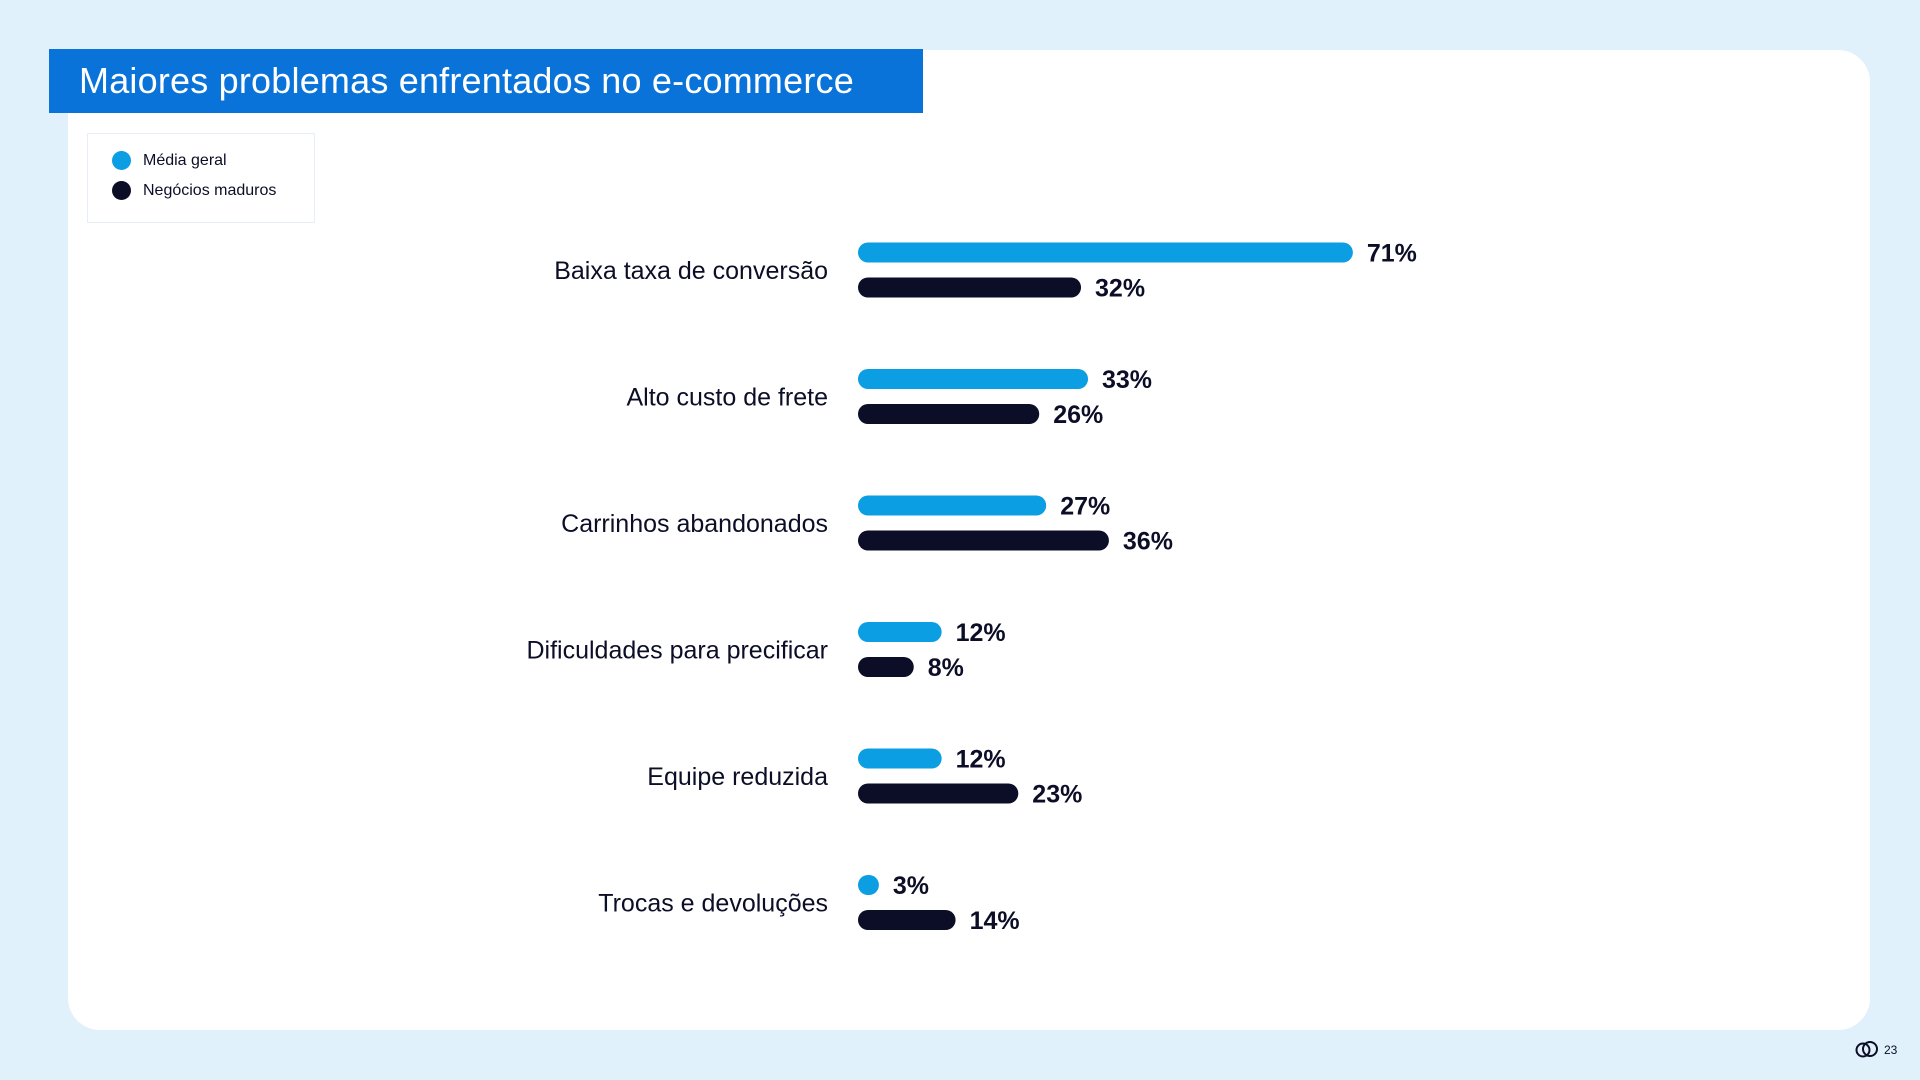 The image size is (1920, 1080). Describe the element at coordinates (911, 886) in the screenshot. I see `value-label-media-geral-trocas-e-devolucoes: 3%` at that location.